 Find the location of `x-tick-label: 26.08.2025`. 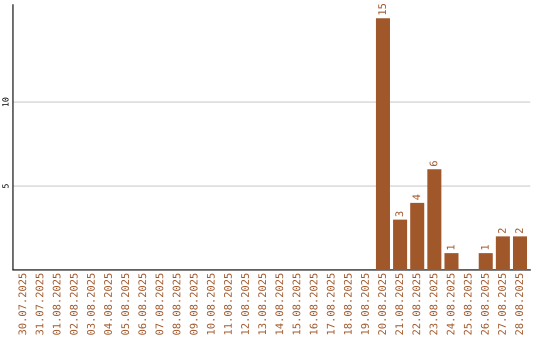

x-tick-label: 26.08.2025 is located at coordinates (484, 304).